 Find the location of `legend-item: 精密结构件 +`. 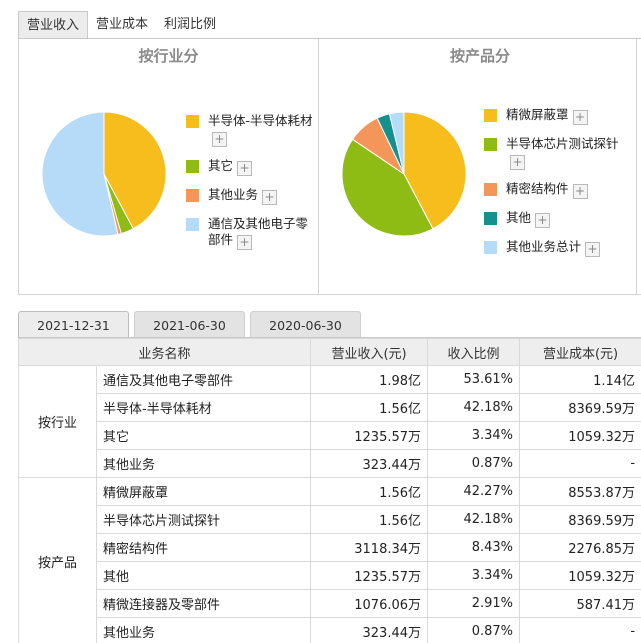

legend-item: 精密结构件 + is located at coordinates (554, 190).